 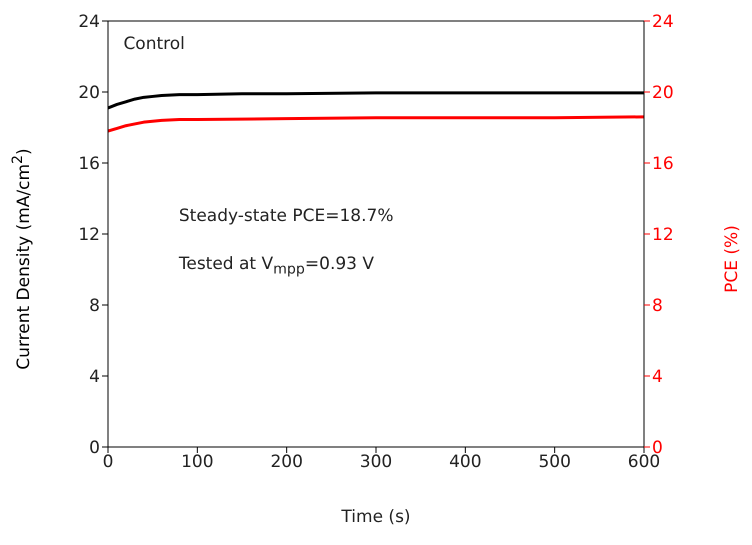 I want to click on annotation: Control, so click(x=154, y=44).